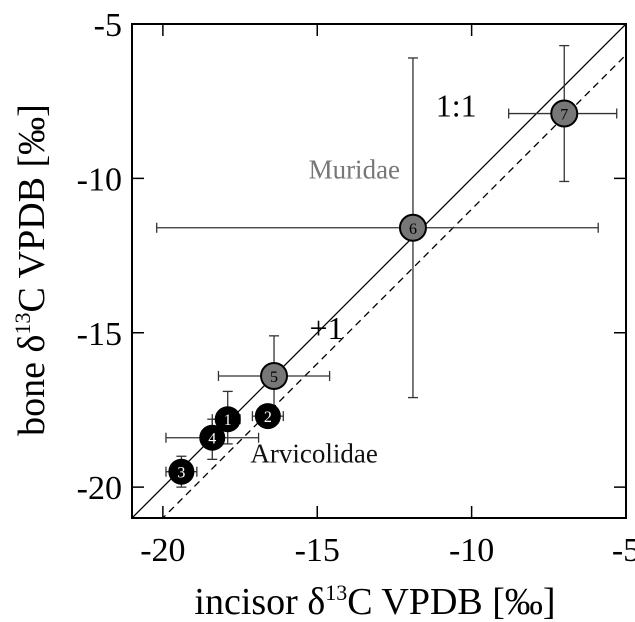  What do you see at coordinates (31, 270) in the screenshot?
I see `y-axis-label: bone δ13C VPDB [‰]` at bounding box center [31, 270].